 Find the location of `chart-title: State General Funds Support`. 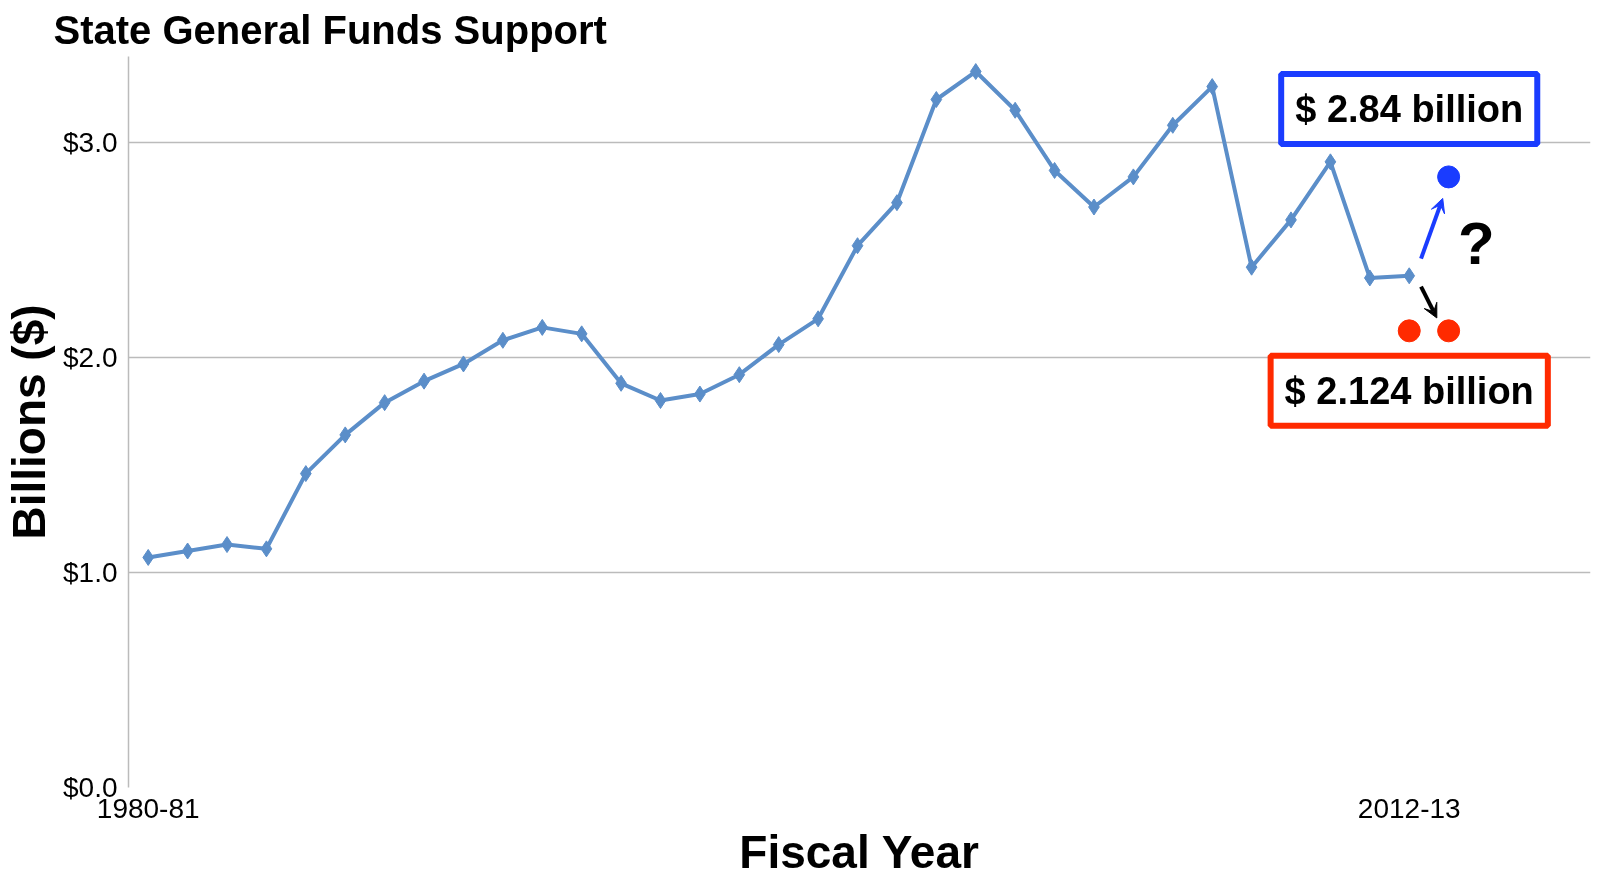

chart-title: State General Funds Support is located at coordinates (330, 29).